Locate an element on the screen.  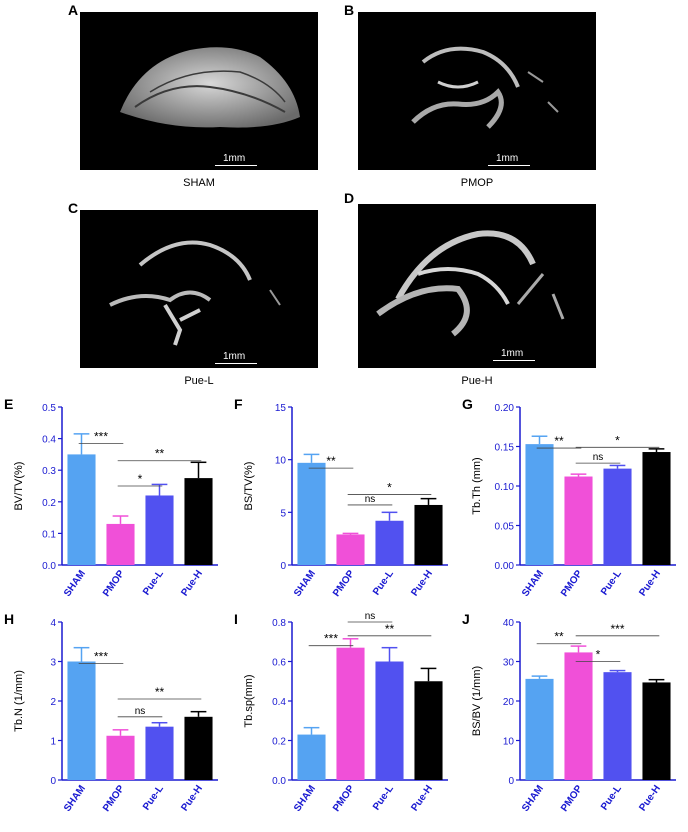
y-axis-label: BV/TV(%) is located at coordinates (19, 486).